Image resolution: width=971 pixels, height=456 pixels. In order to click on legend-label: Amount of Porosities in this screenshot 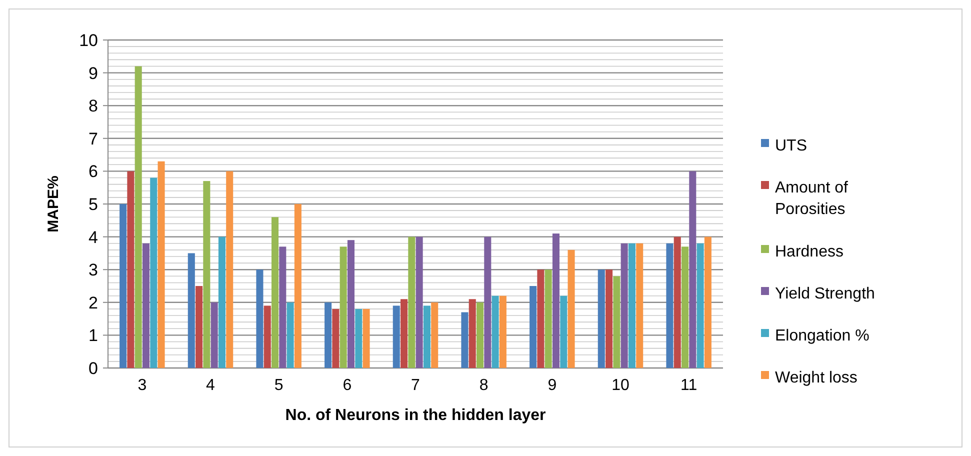, I will do `click(811, 199)`.